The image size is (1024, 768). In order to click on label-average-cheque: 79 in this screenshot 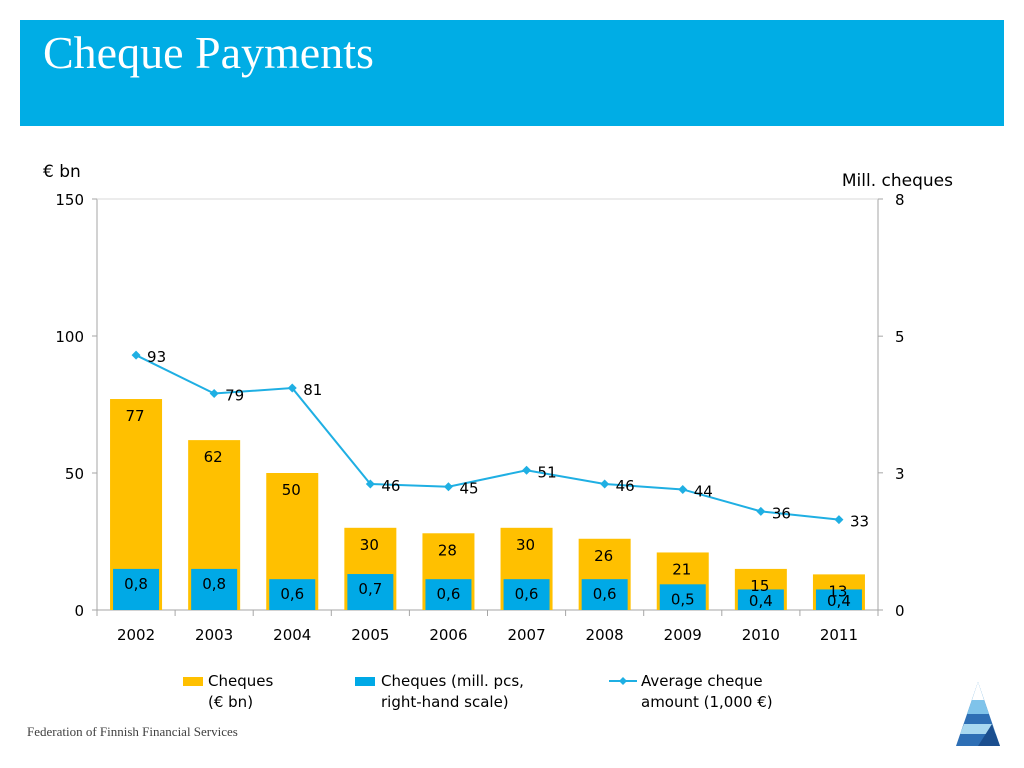, I will do `click(234, 396)`.